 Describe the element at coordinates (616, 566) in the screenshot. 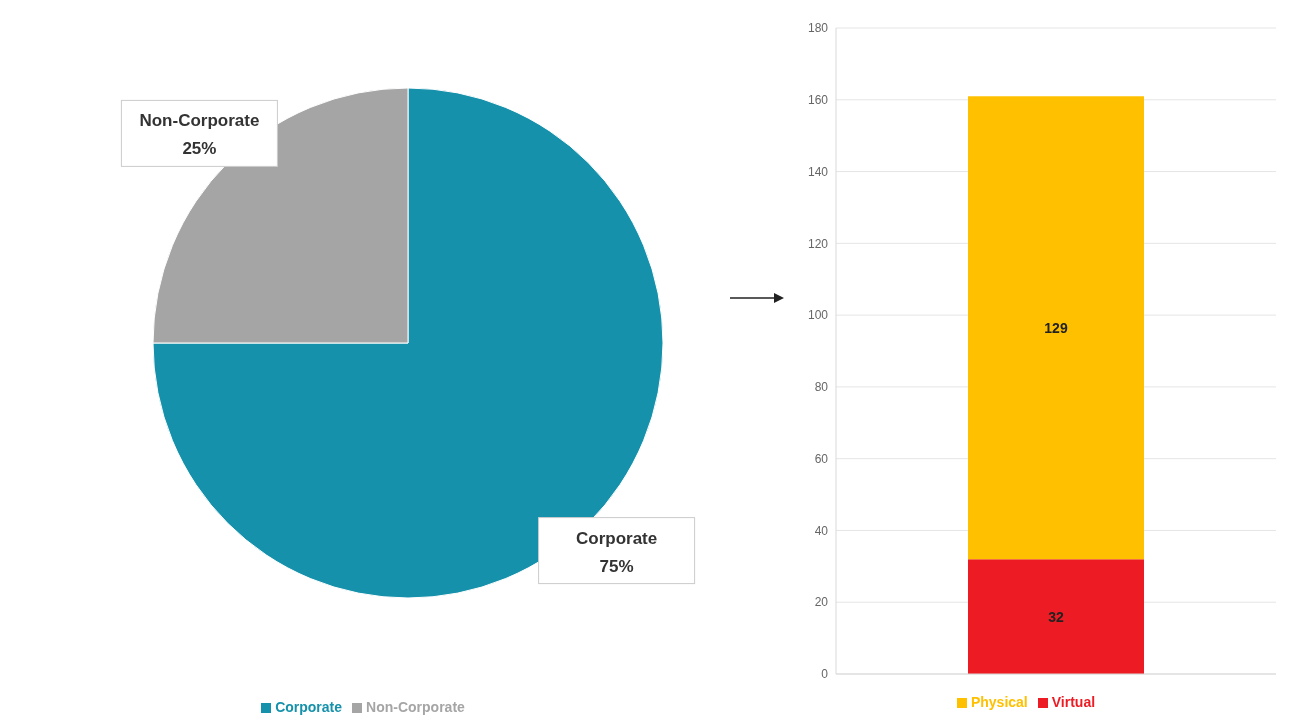

I see `data-label: 75%` at that location.